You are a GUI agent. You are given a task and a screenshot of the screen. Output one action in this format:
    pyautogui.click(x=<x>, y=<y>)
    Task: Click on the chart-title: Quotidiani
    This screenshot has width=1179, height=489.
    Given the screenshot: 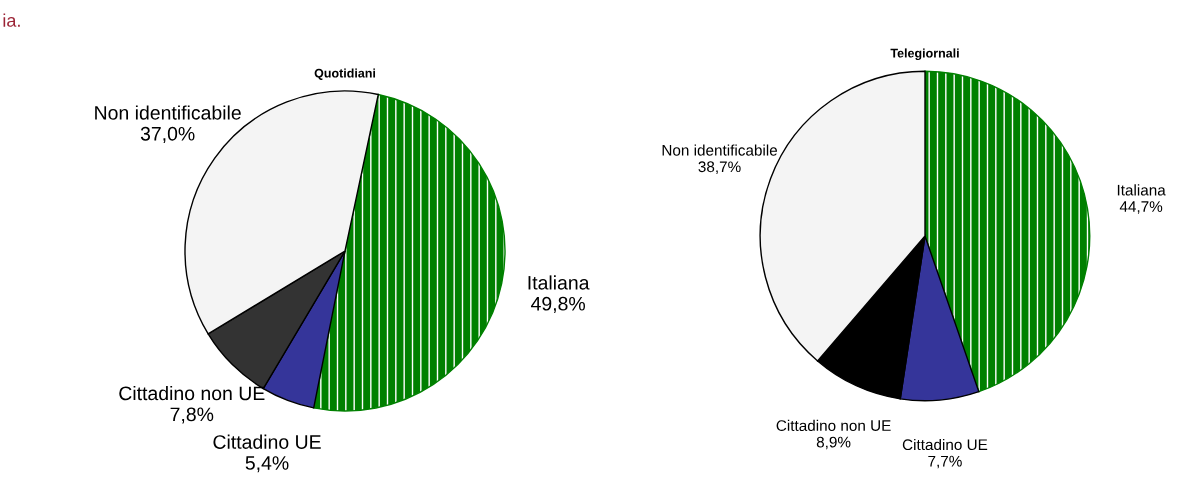 What is the action you would take?
    pyautogui.click(x=345, y=74)
    